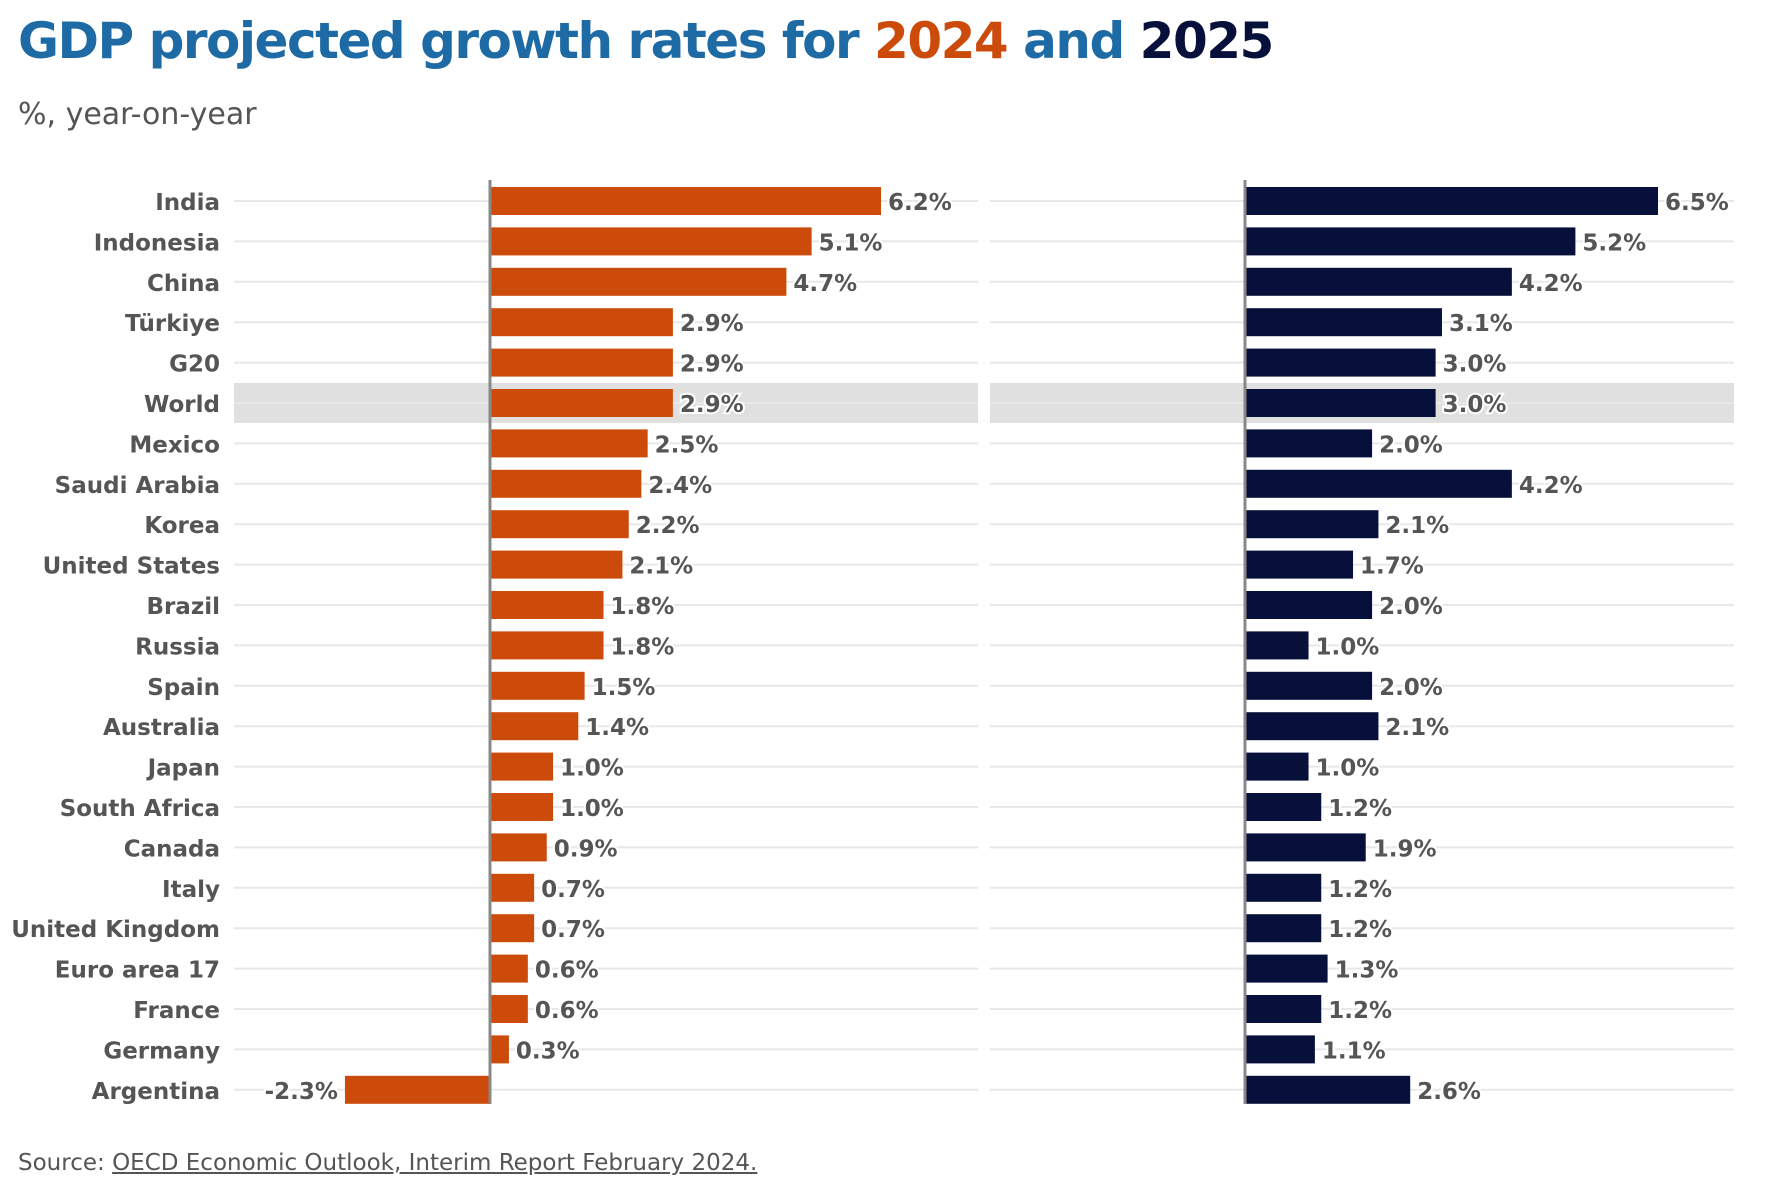 This screenshot has width=1774, height=1190. What do you see at coordinates (1283, 928) in the screenshot?
I see `bar-2025-united-kingdom` at bounding box center [1283, 928].